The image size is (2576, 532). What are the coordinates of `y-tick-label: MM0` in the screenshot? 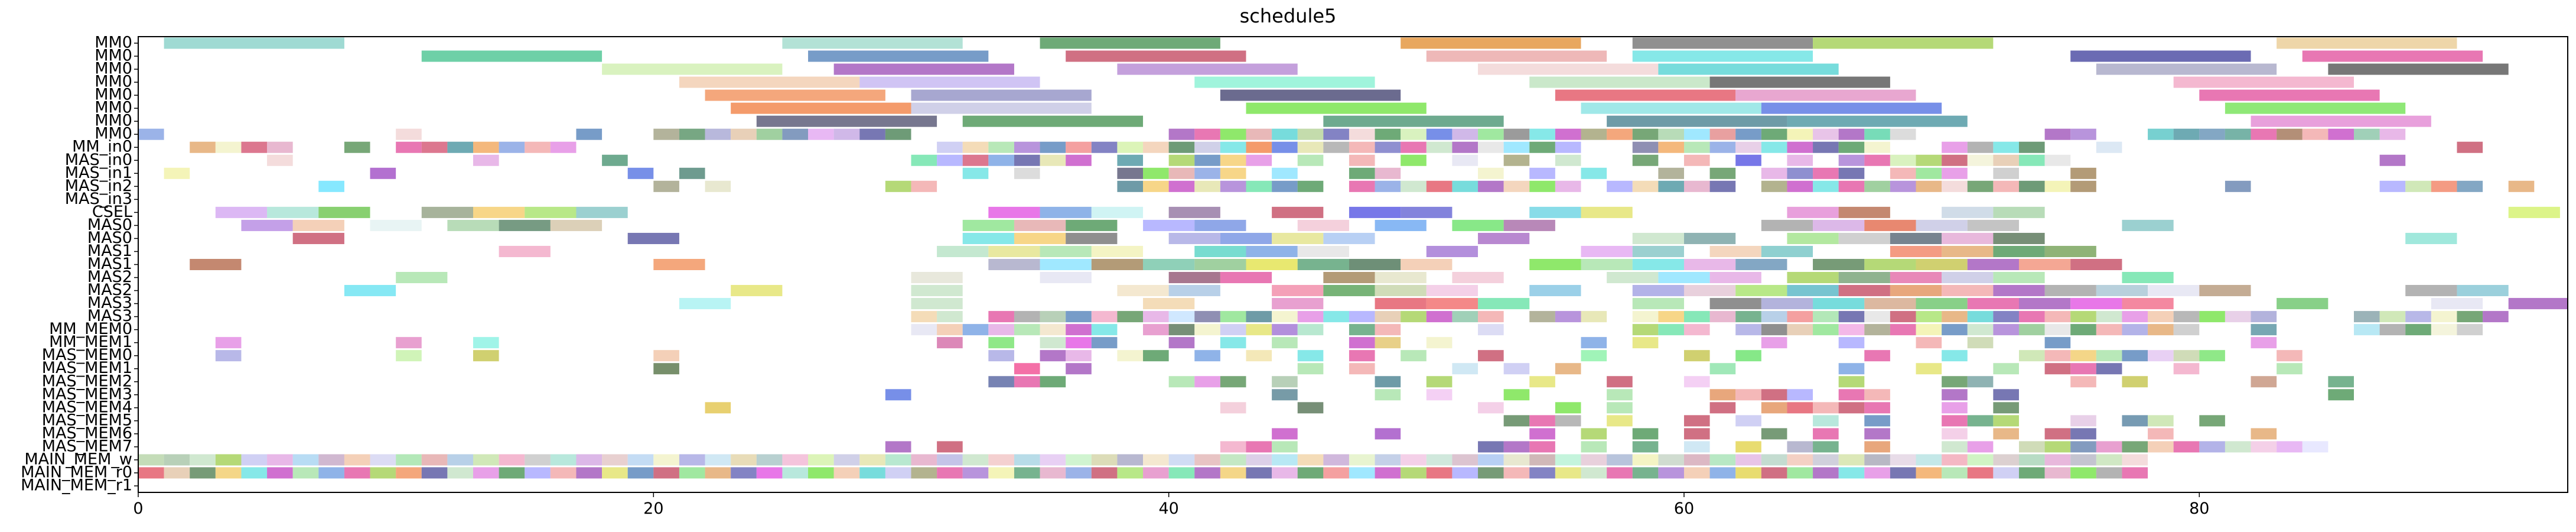 It's located at (113, 56).